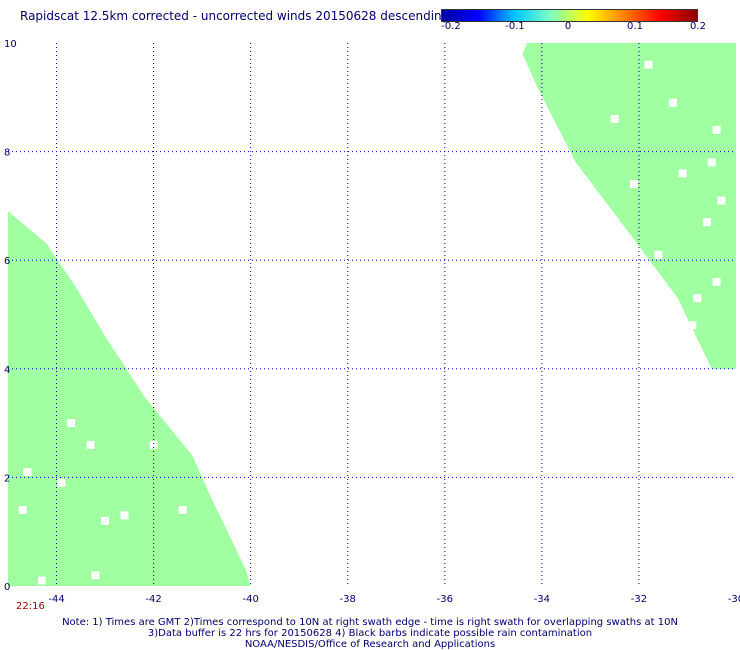 The height and width of the screenshot is (650, 740). What do you see at coordinates (635, 26) in the screenshot?
I see `colorbar-label: 0.1` at bounding box center [635, 26].